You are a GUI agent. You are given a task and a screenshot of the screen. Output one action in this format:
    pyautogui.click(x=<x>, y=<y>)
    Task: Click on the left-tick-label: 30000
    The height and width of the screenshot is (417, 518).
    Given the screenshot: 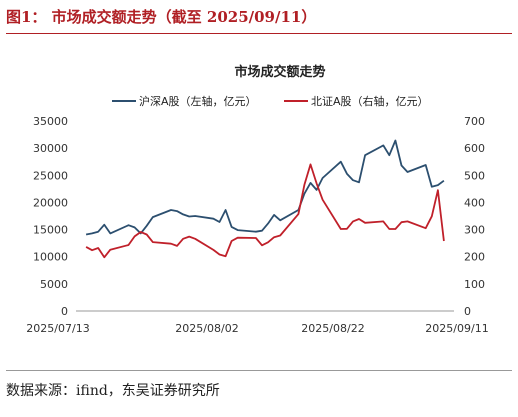 What is the action you would take?
    pyautogui.click(x=50, y=148)
    